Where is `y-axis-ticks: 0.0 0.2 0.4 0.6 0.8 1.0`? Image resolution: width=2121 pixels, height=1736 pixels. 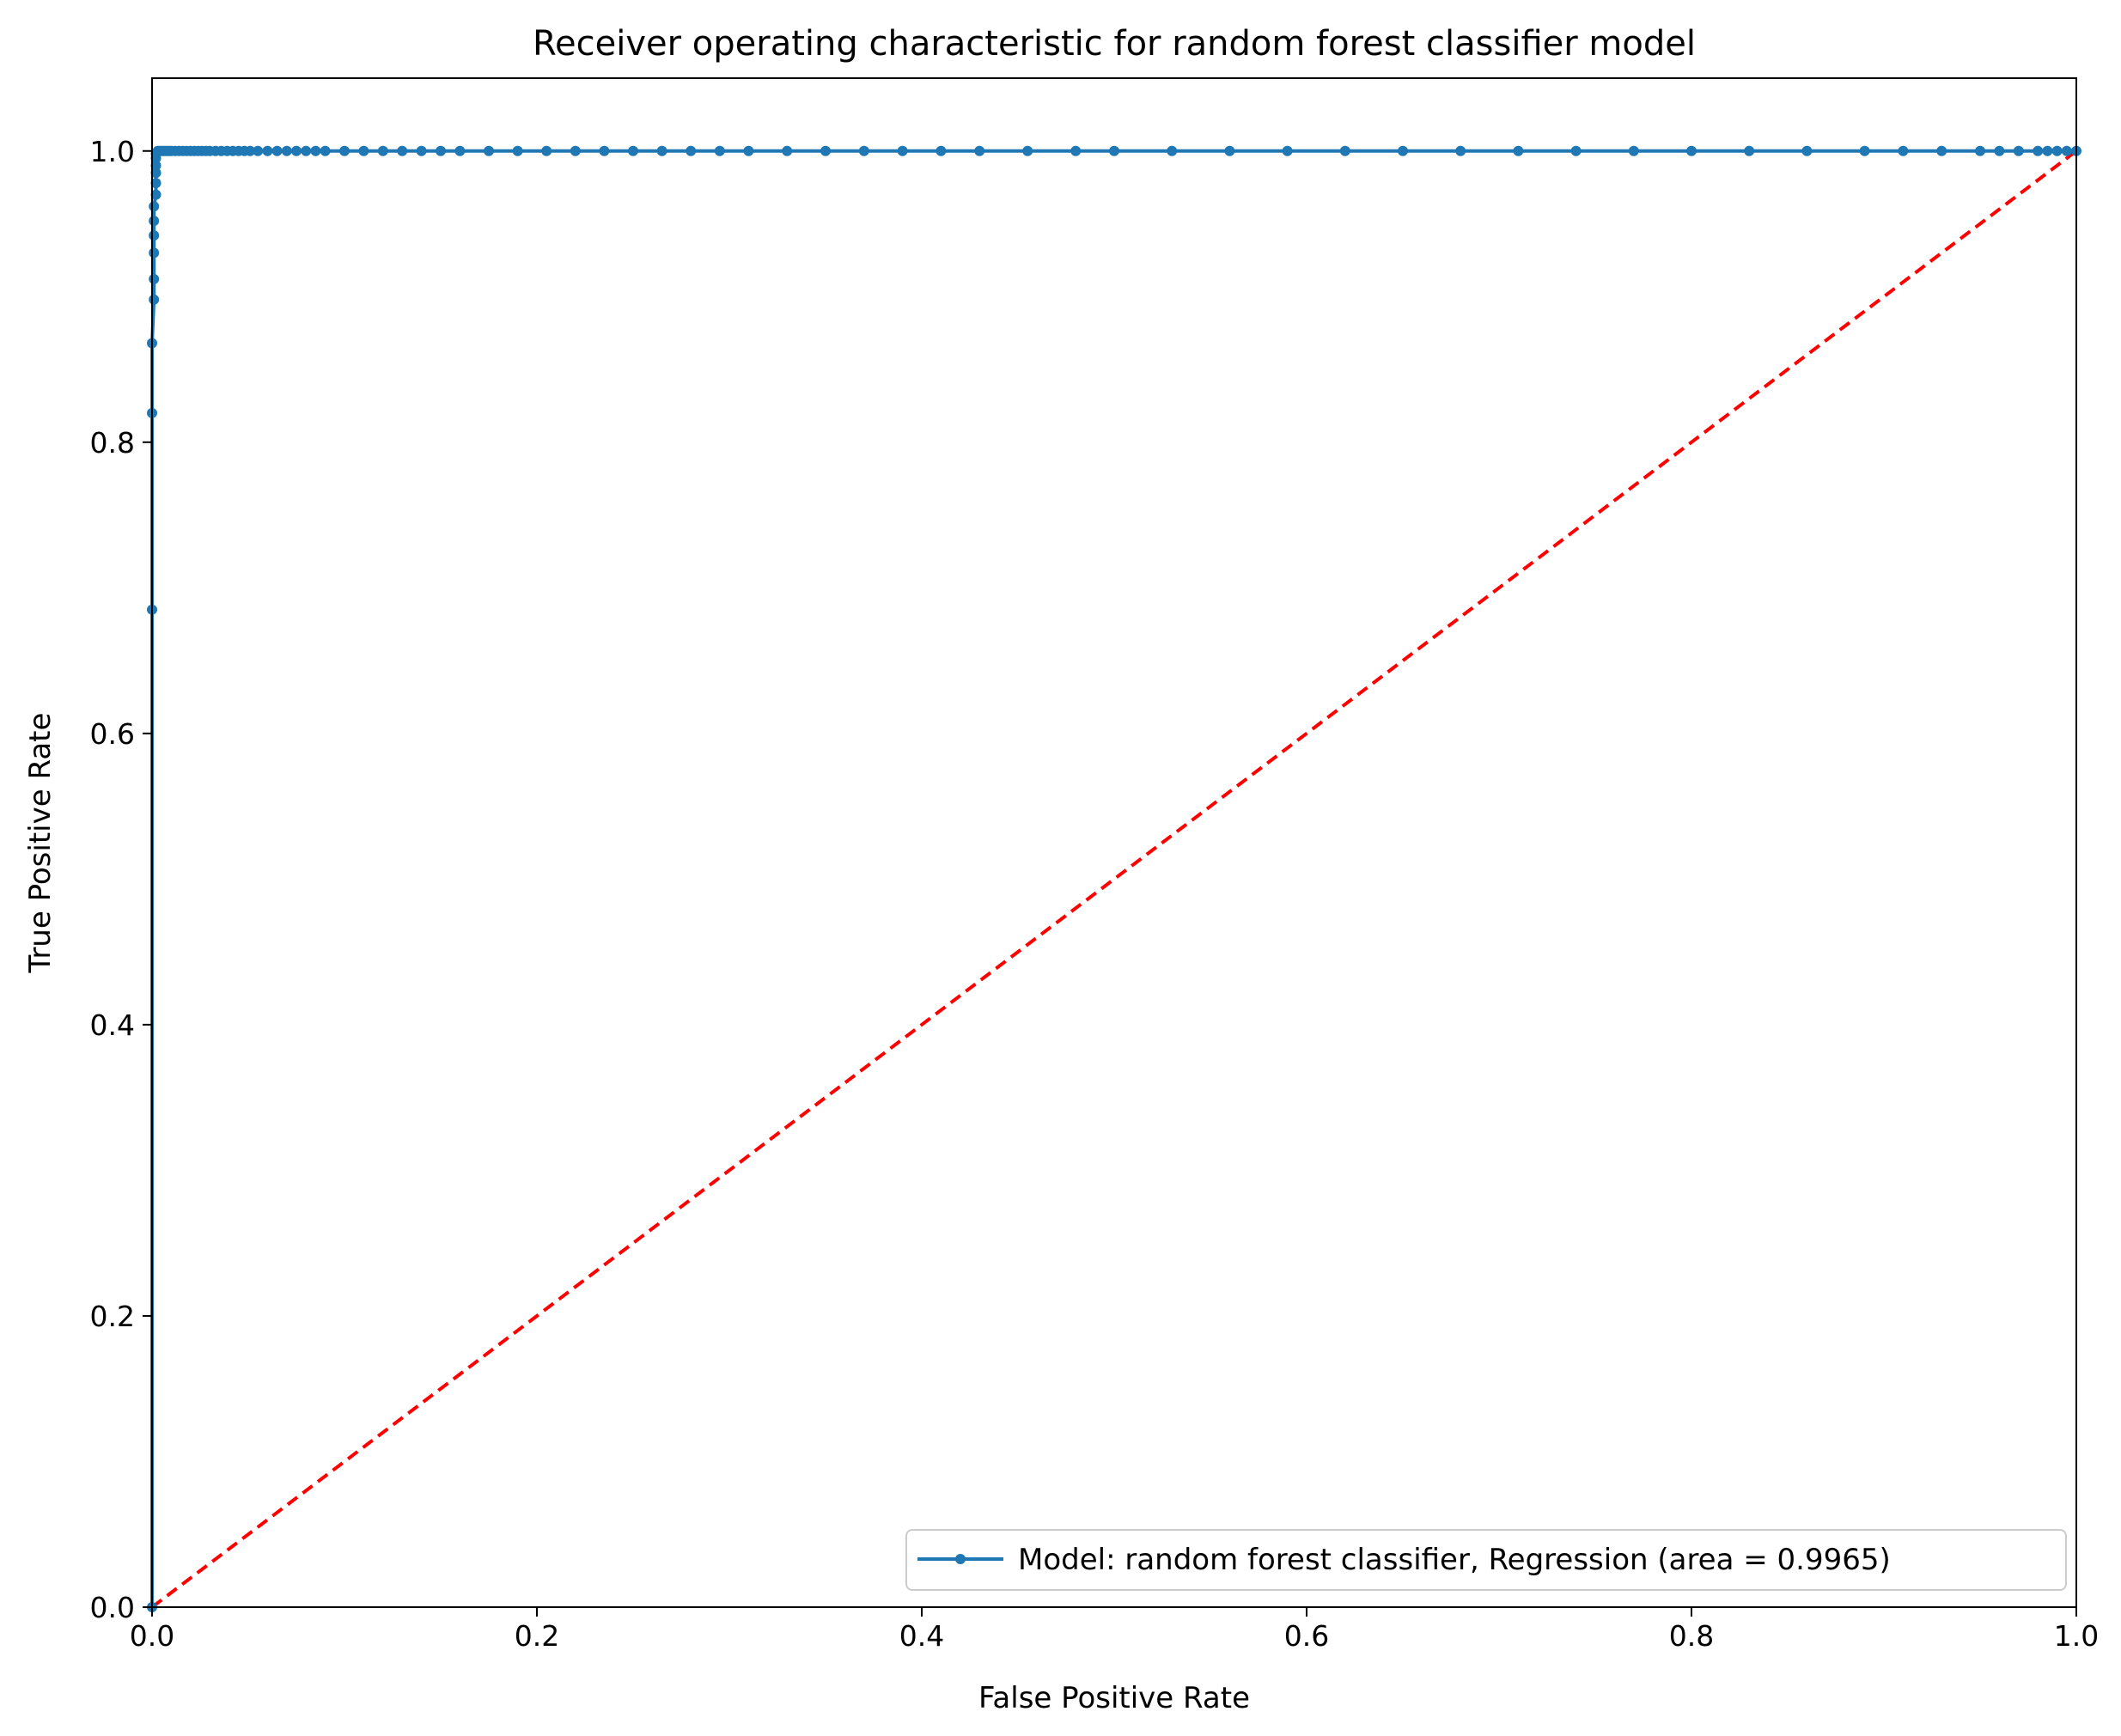
y-axis-ticks: 0.0 0.2 0.4 0.6 0.8 1.0 is located at coordinates (121, 879).